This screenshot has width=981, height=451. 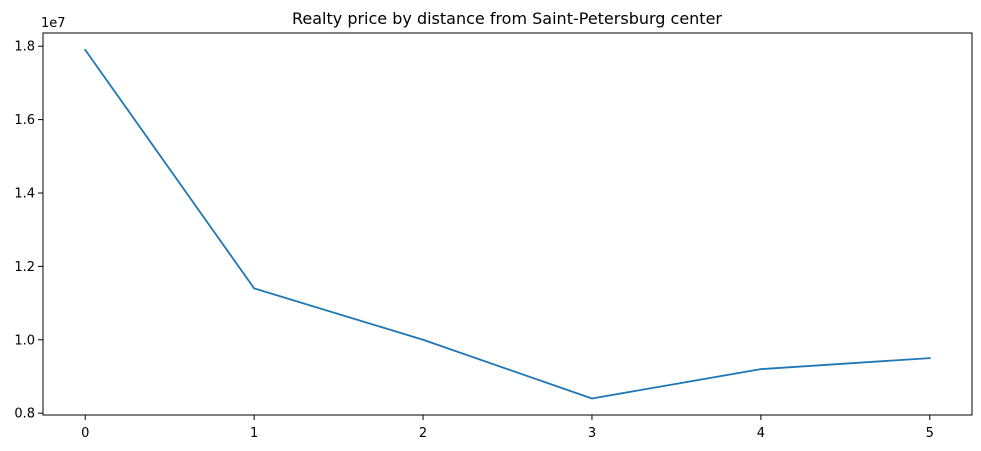 What do you see at coordinates (24, 47) in the screenshot?
I see `y-tick-label: 1.8` at bounding box center [24, 47].